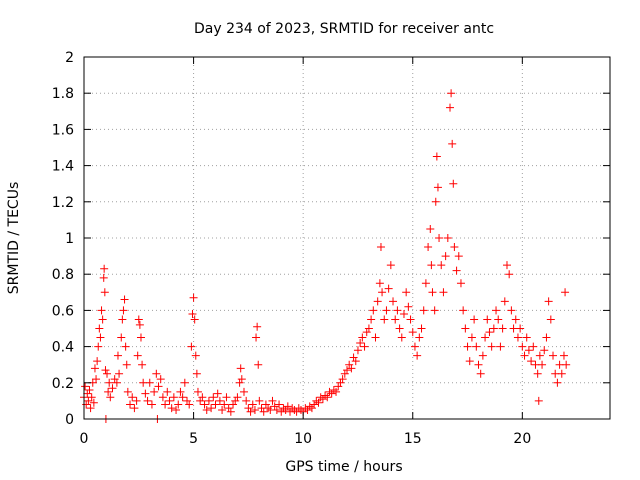  What do you see at coordinates (63, 348) in the screenshot?
I see `y-tick-label: 0.4` at bounding box center [63, 348].